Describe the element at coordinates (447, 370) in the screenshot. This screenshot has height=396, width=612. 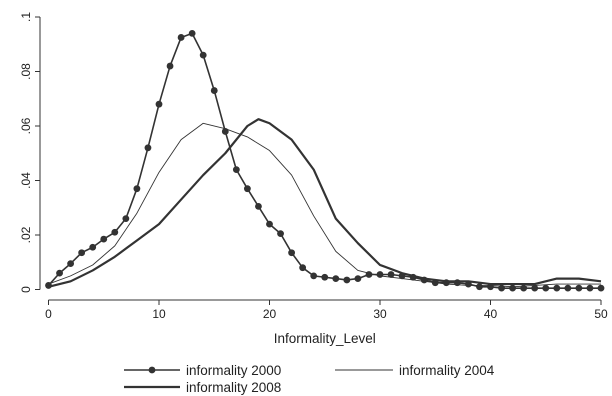
I see `legend-label: informality 2004` at that location.